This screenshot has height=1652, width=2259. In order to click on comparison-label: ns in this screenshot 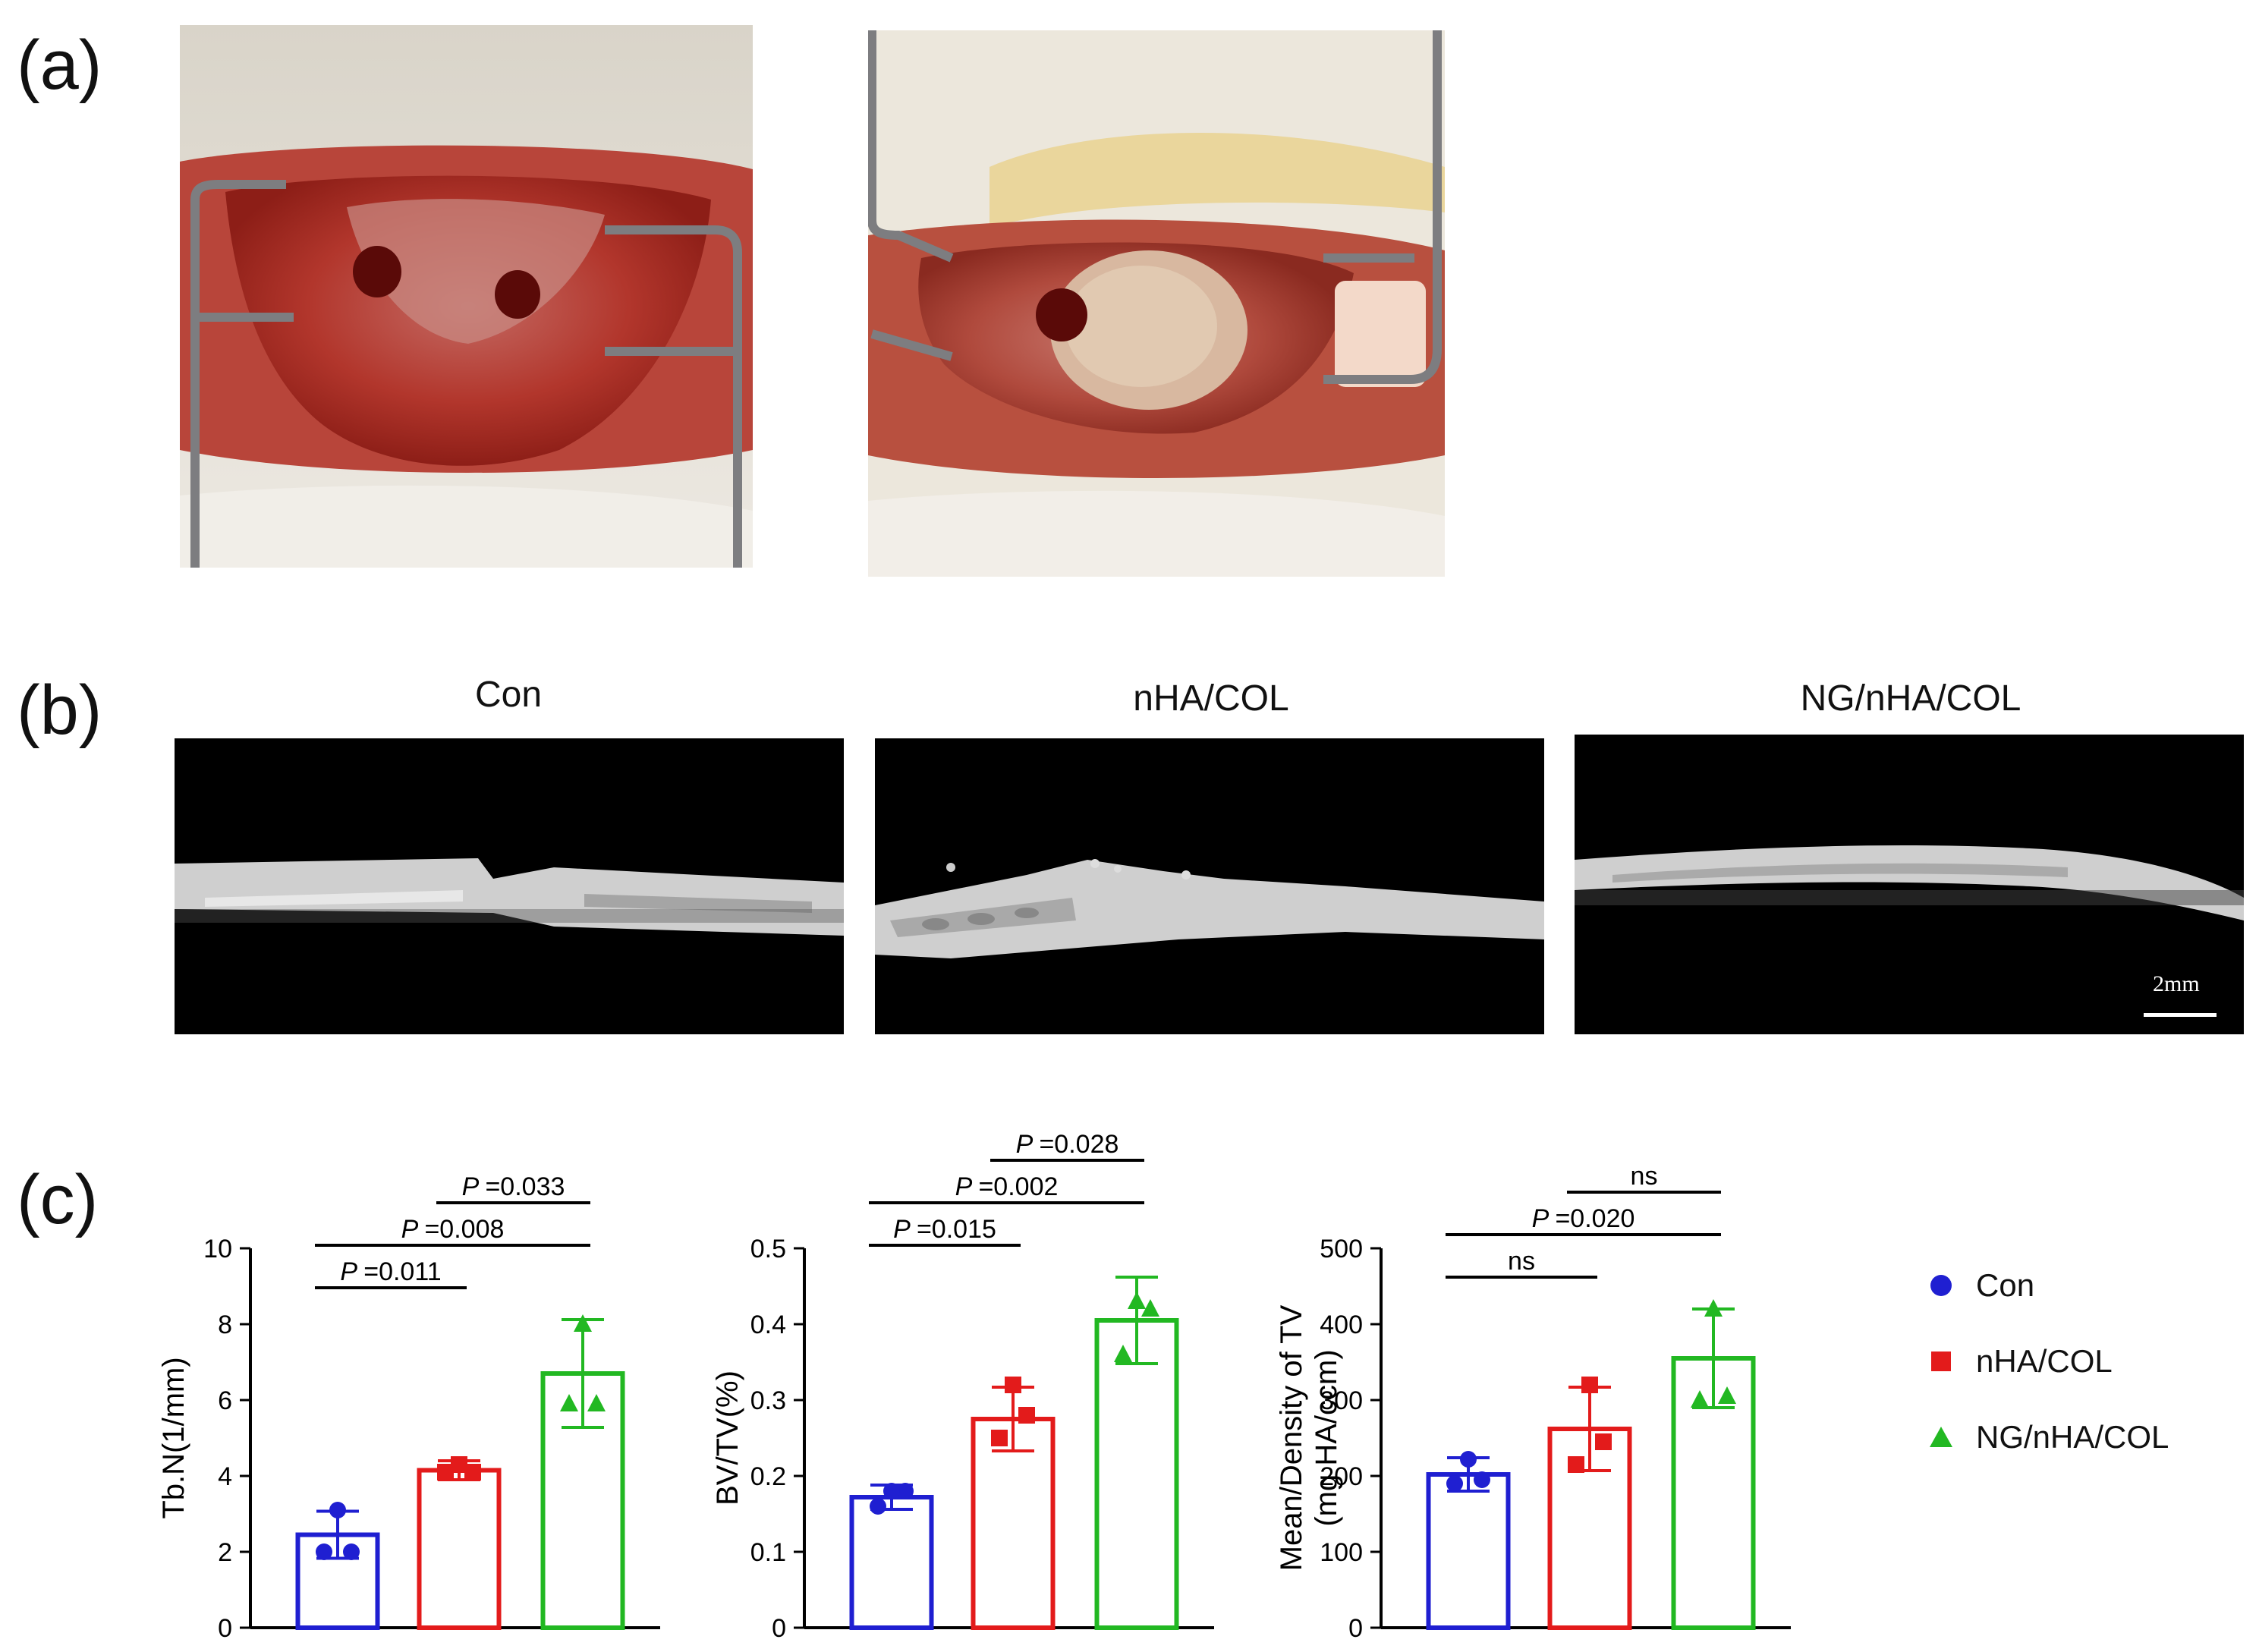, I will do `click(1644, 1176)`.